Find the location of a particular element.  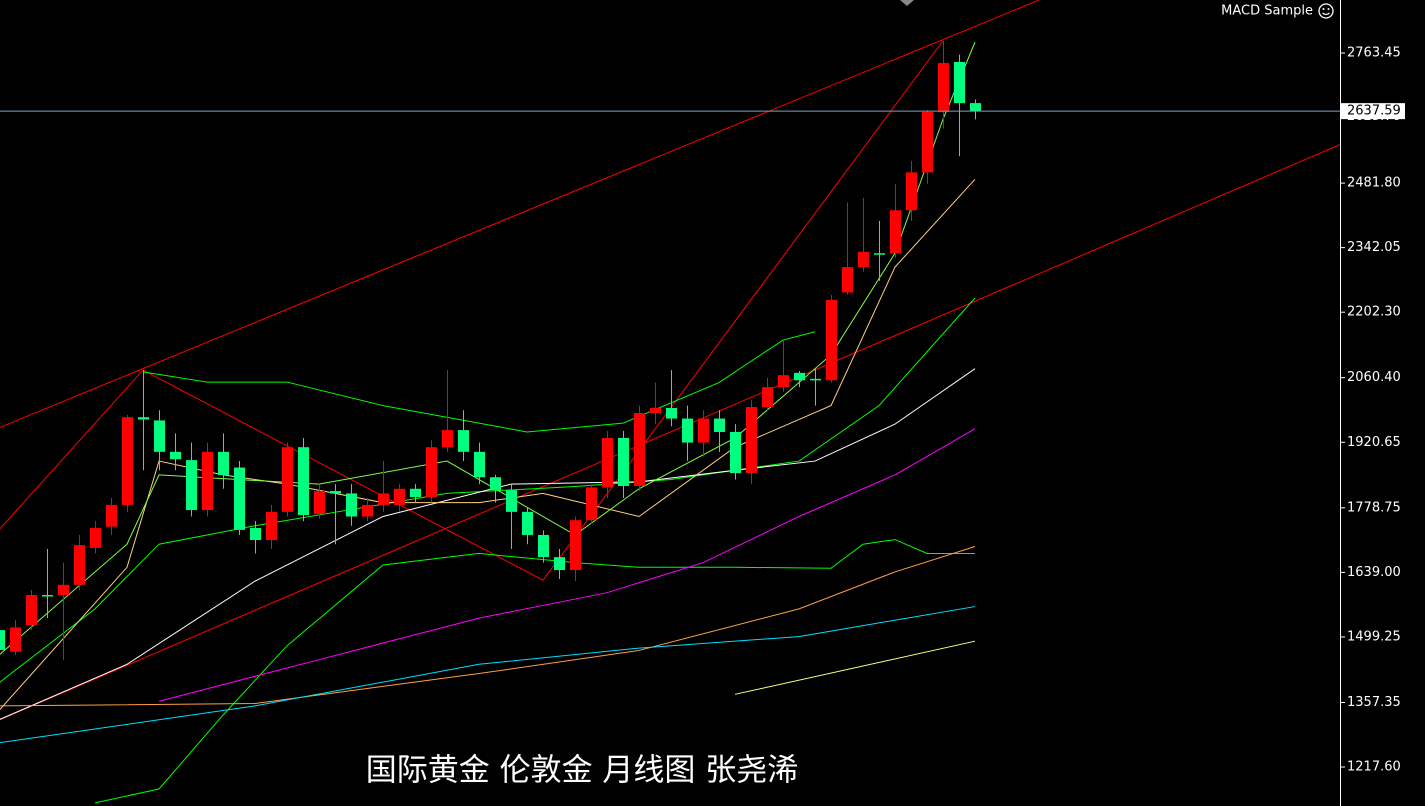

y-tick-label: 2202.30 is located at coordinates (1374, 312).